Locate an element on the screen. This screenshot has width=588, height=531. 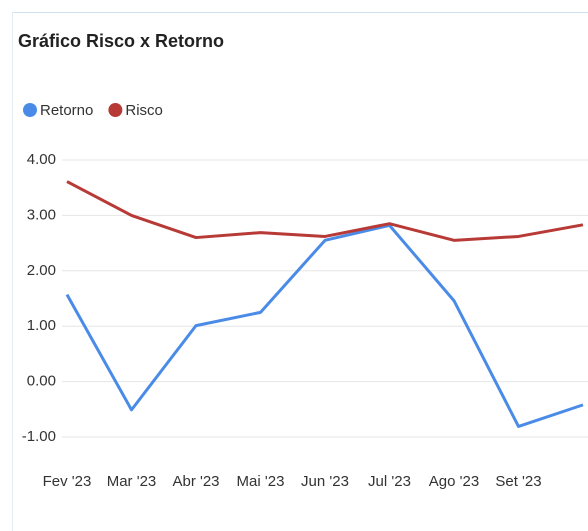
x-tick-label: Mar '23 is located at coordinates (132, 481).